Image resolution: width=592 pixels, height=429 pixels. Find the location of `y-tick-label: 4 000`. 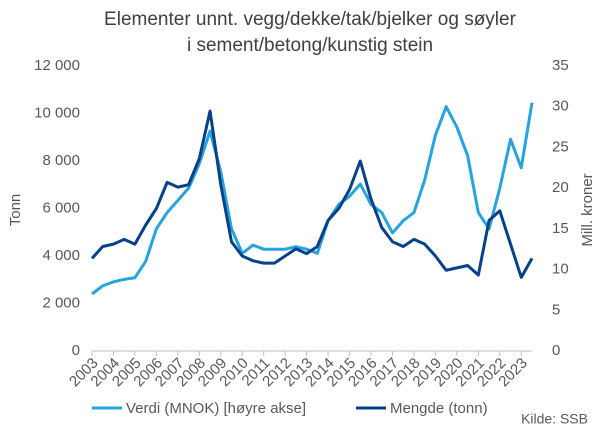

y-tick-label: 4 000 is located at coordinates (61, 255).